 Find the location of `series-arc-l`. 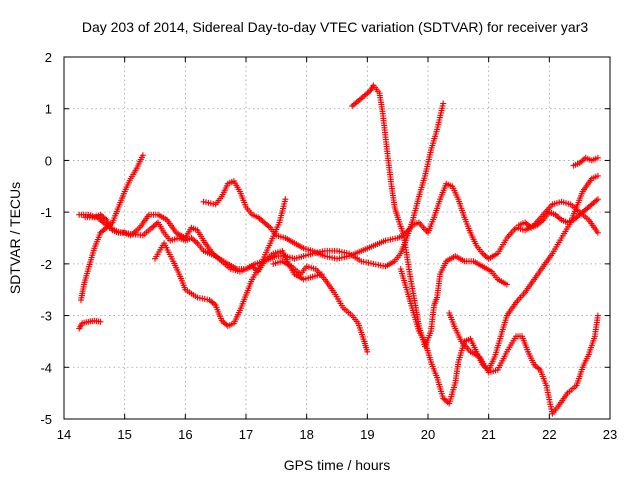

series-arc-l is located at coordinates (558, 213).